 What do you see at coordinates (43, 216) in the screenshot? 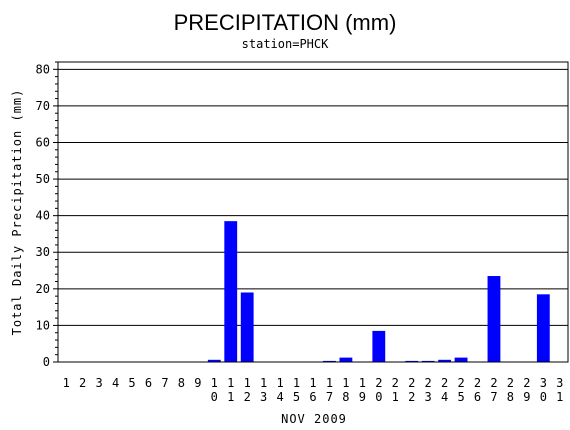
I see `y-tick-label: 40` at bounding box center [43, 216].